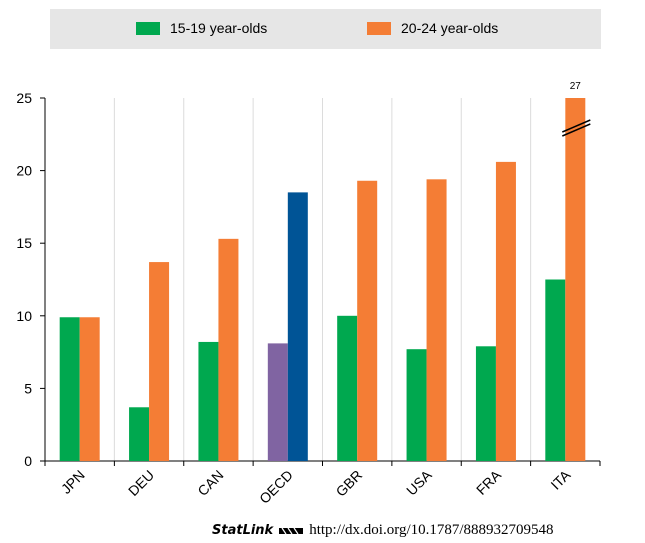  Describe the element at coordinates (24, 98) in the screenshot. I see `y-tick-label-5: 25` at that location.